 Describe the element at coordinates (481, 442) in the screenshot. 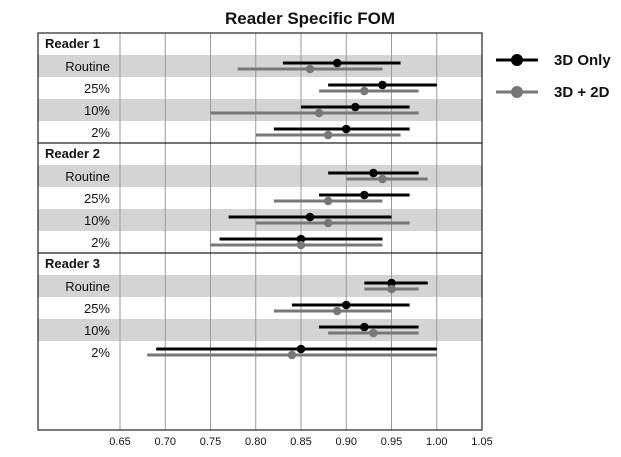

I see `x-tick-label: 1.05` at that location.